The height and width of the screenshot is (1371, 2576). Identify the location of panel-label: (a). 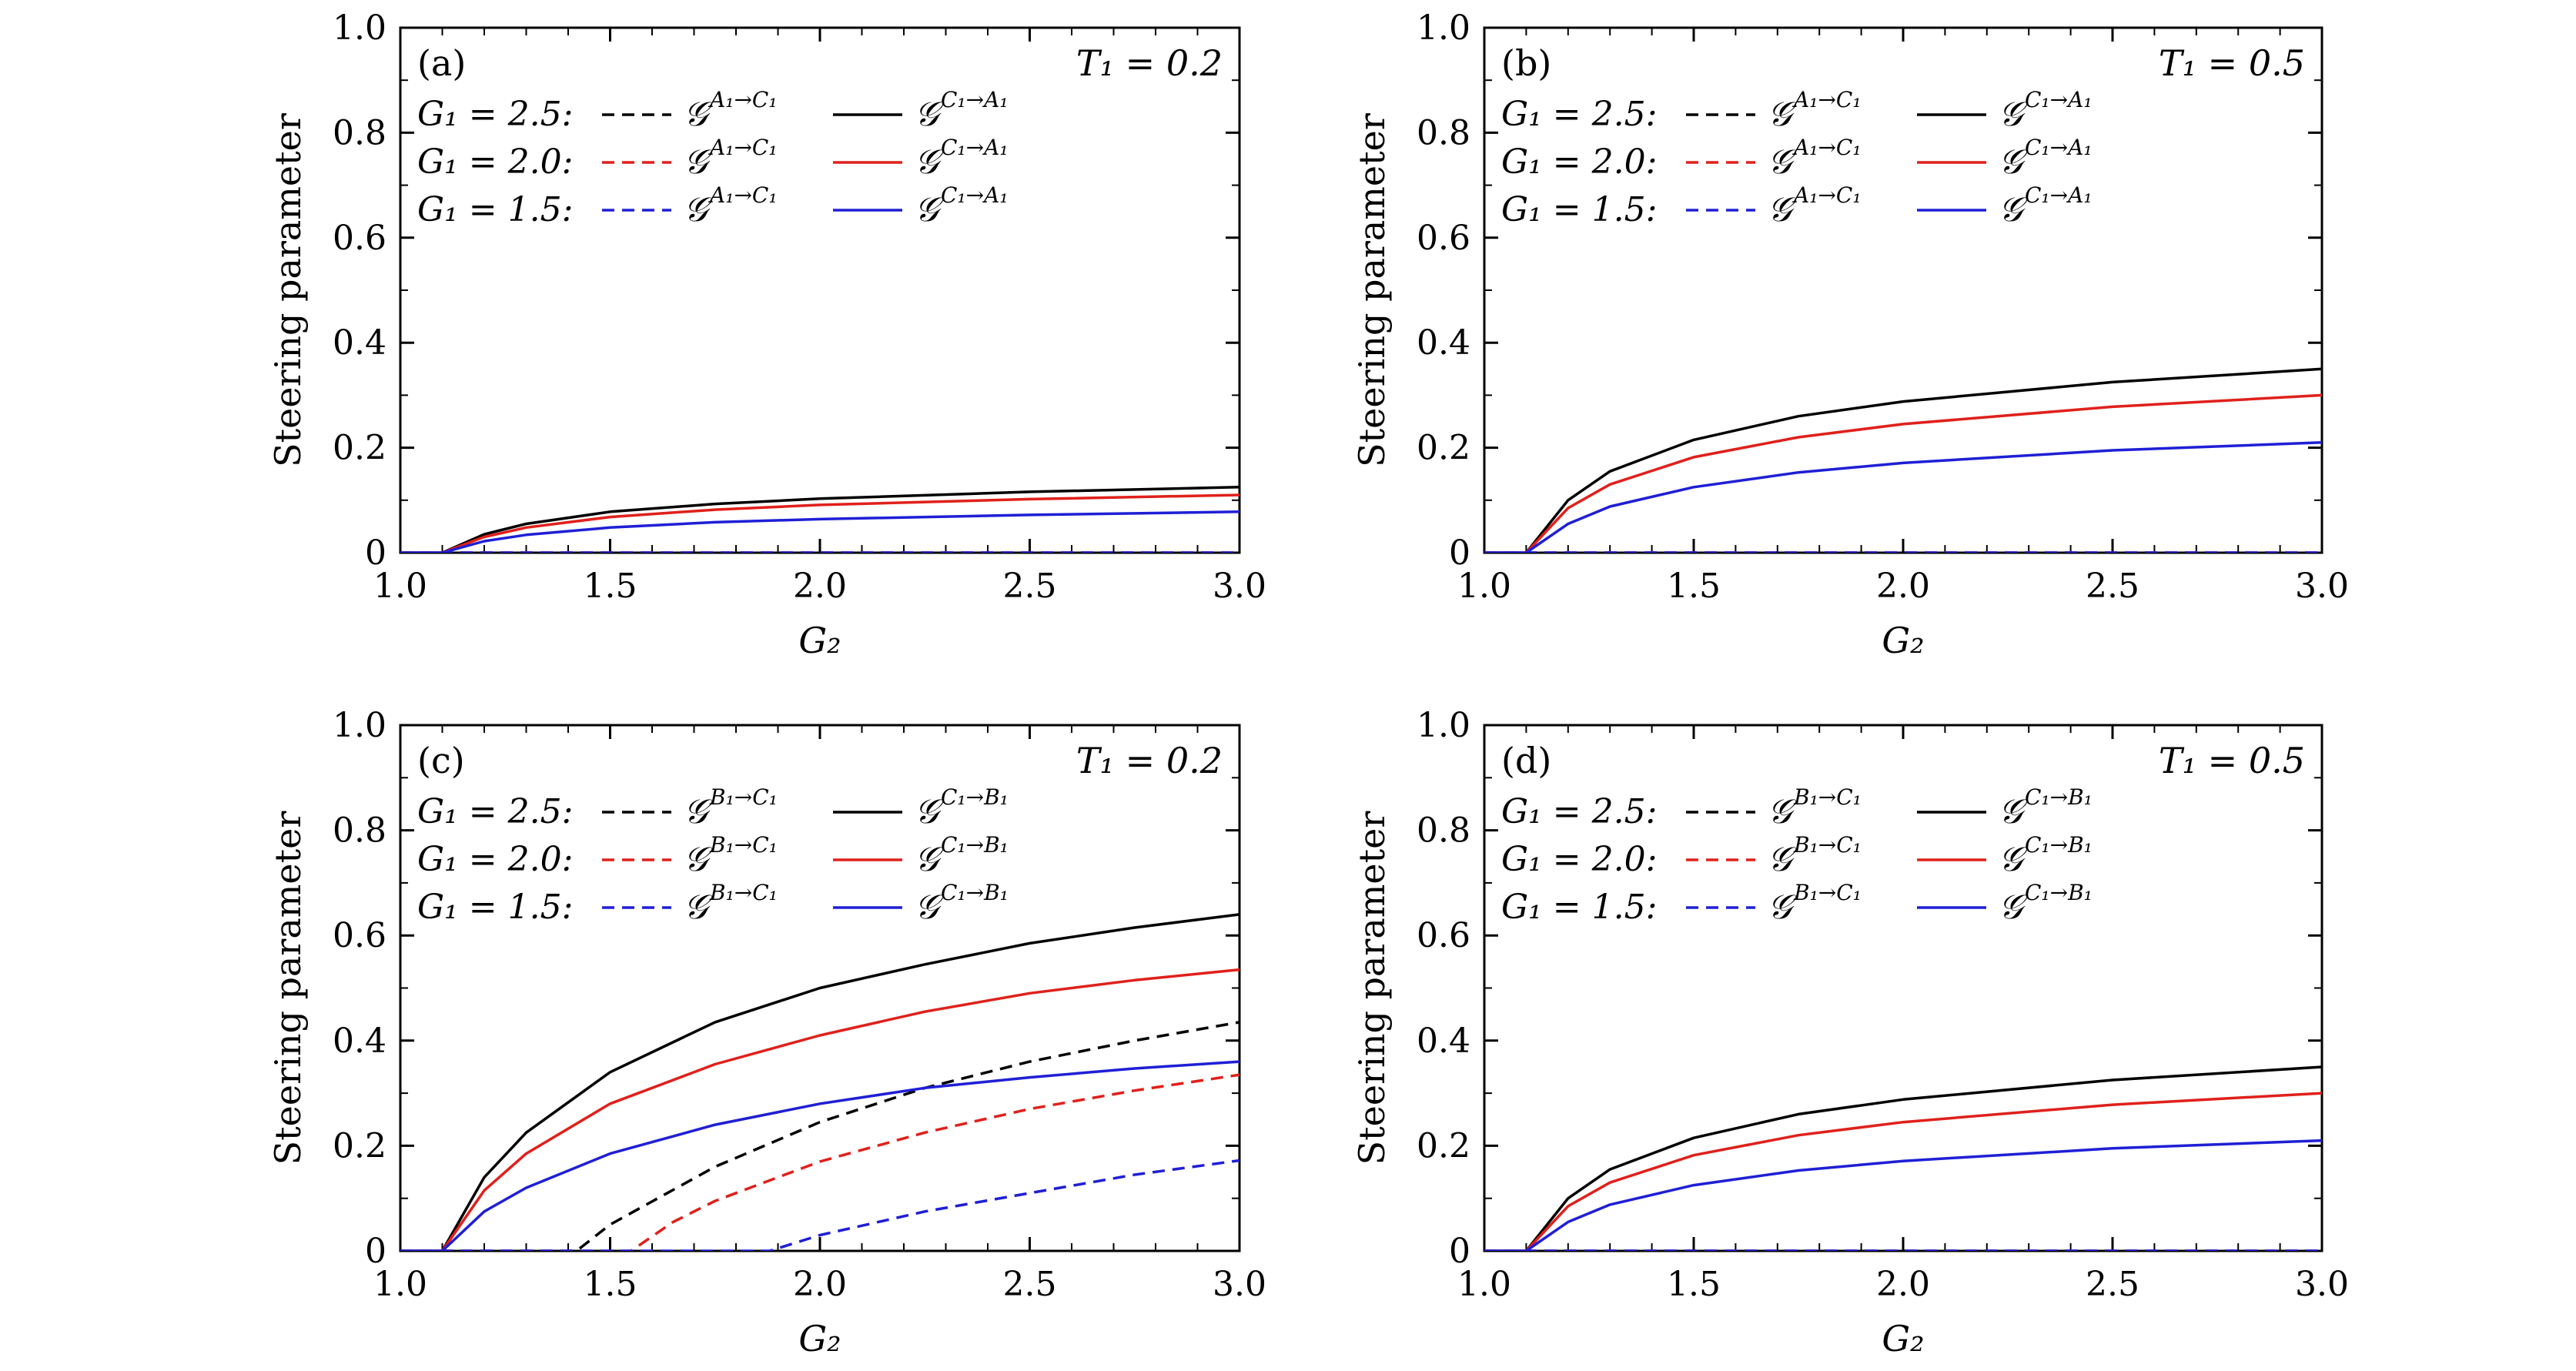
(442, 63).